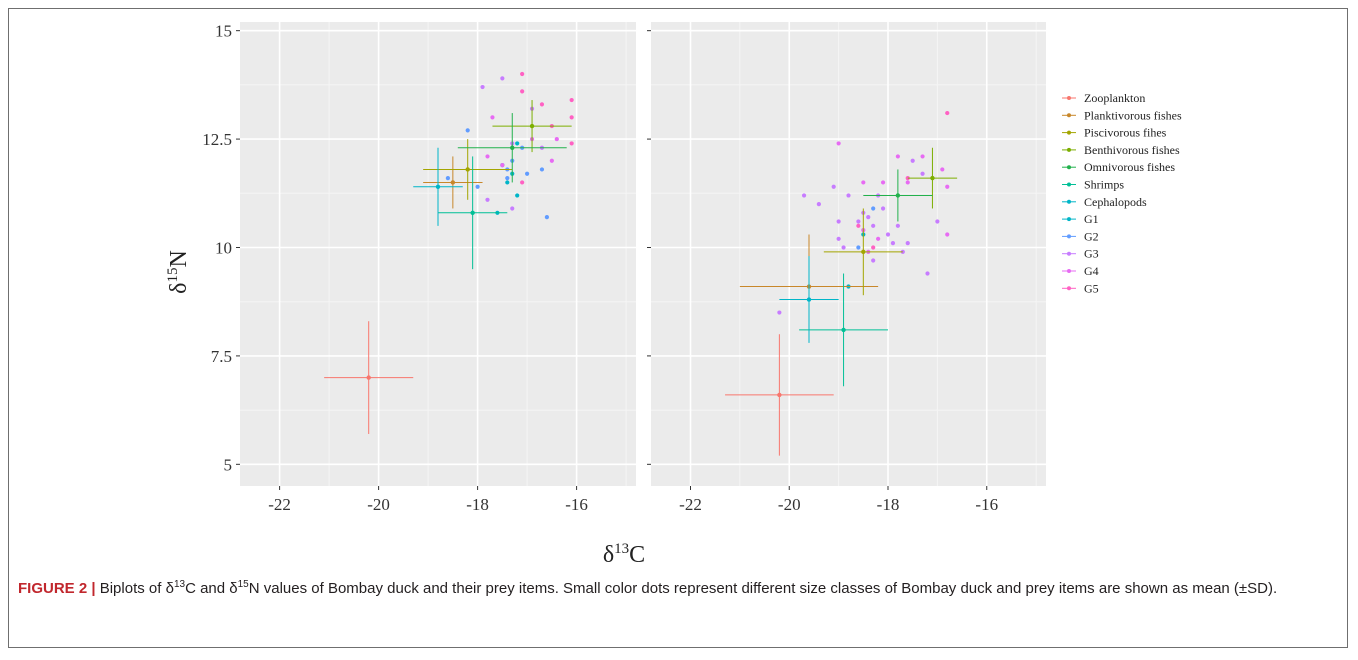 This screenshot has height=660, width=1358. What do you see at coordinates (1133, 115) in the screenshot?
I see `legend-label: Planktivorous fishes` at bounding box center [1133, 115].